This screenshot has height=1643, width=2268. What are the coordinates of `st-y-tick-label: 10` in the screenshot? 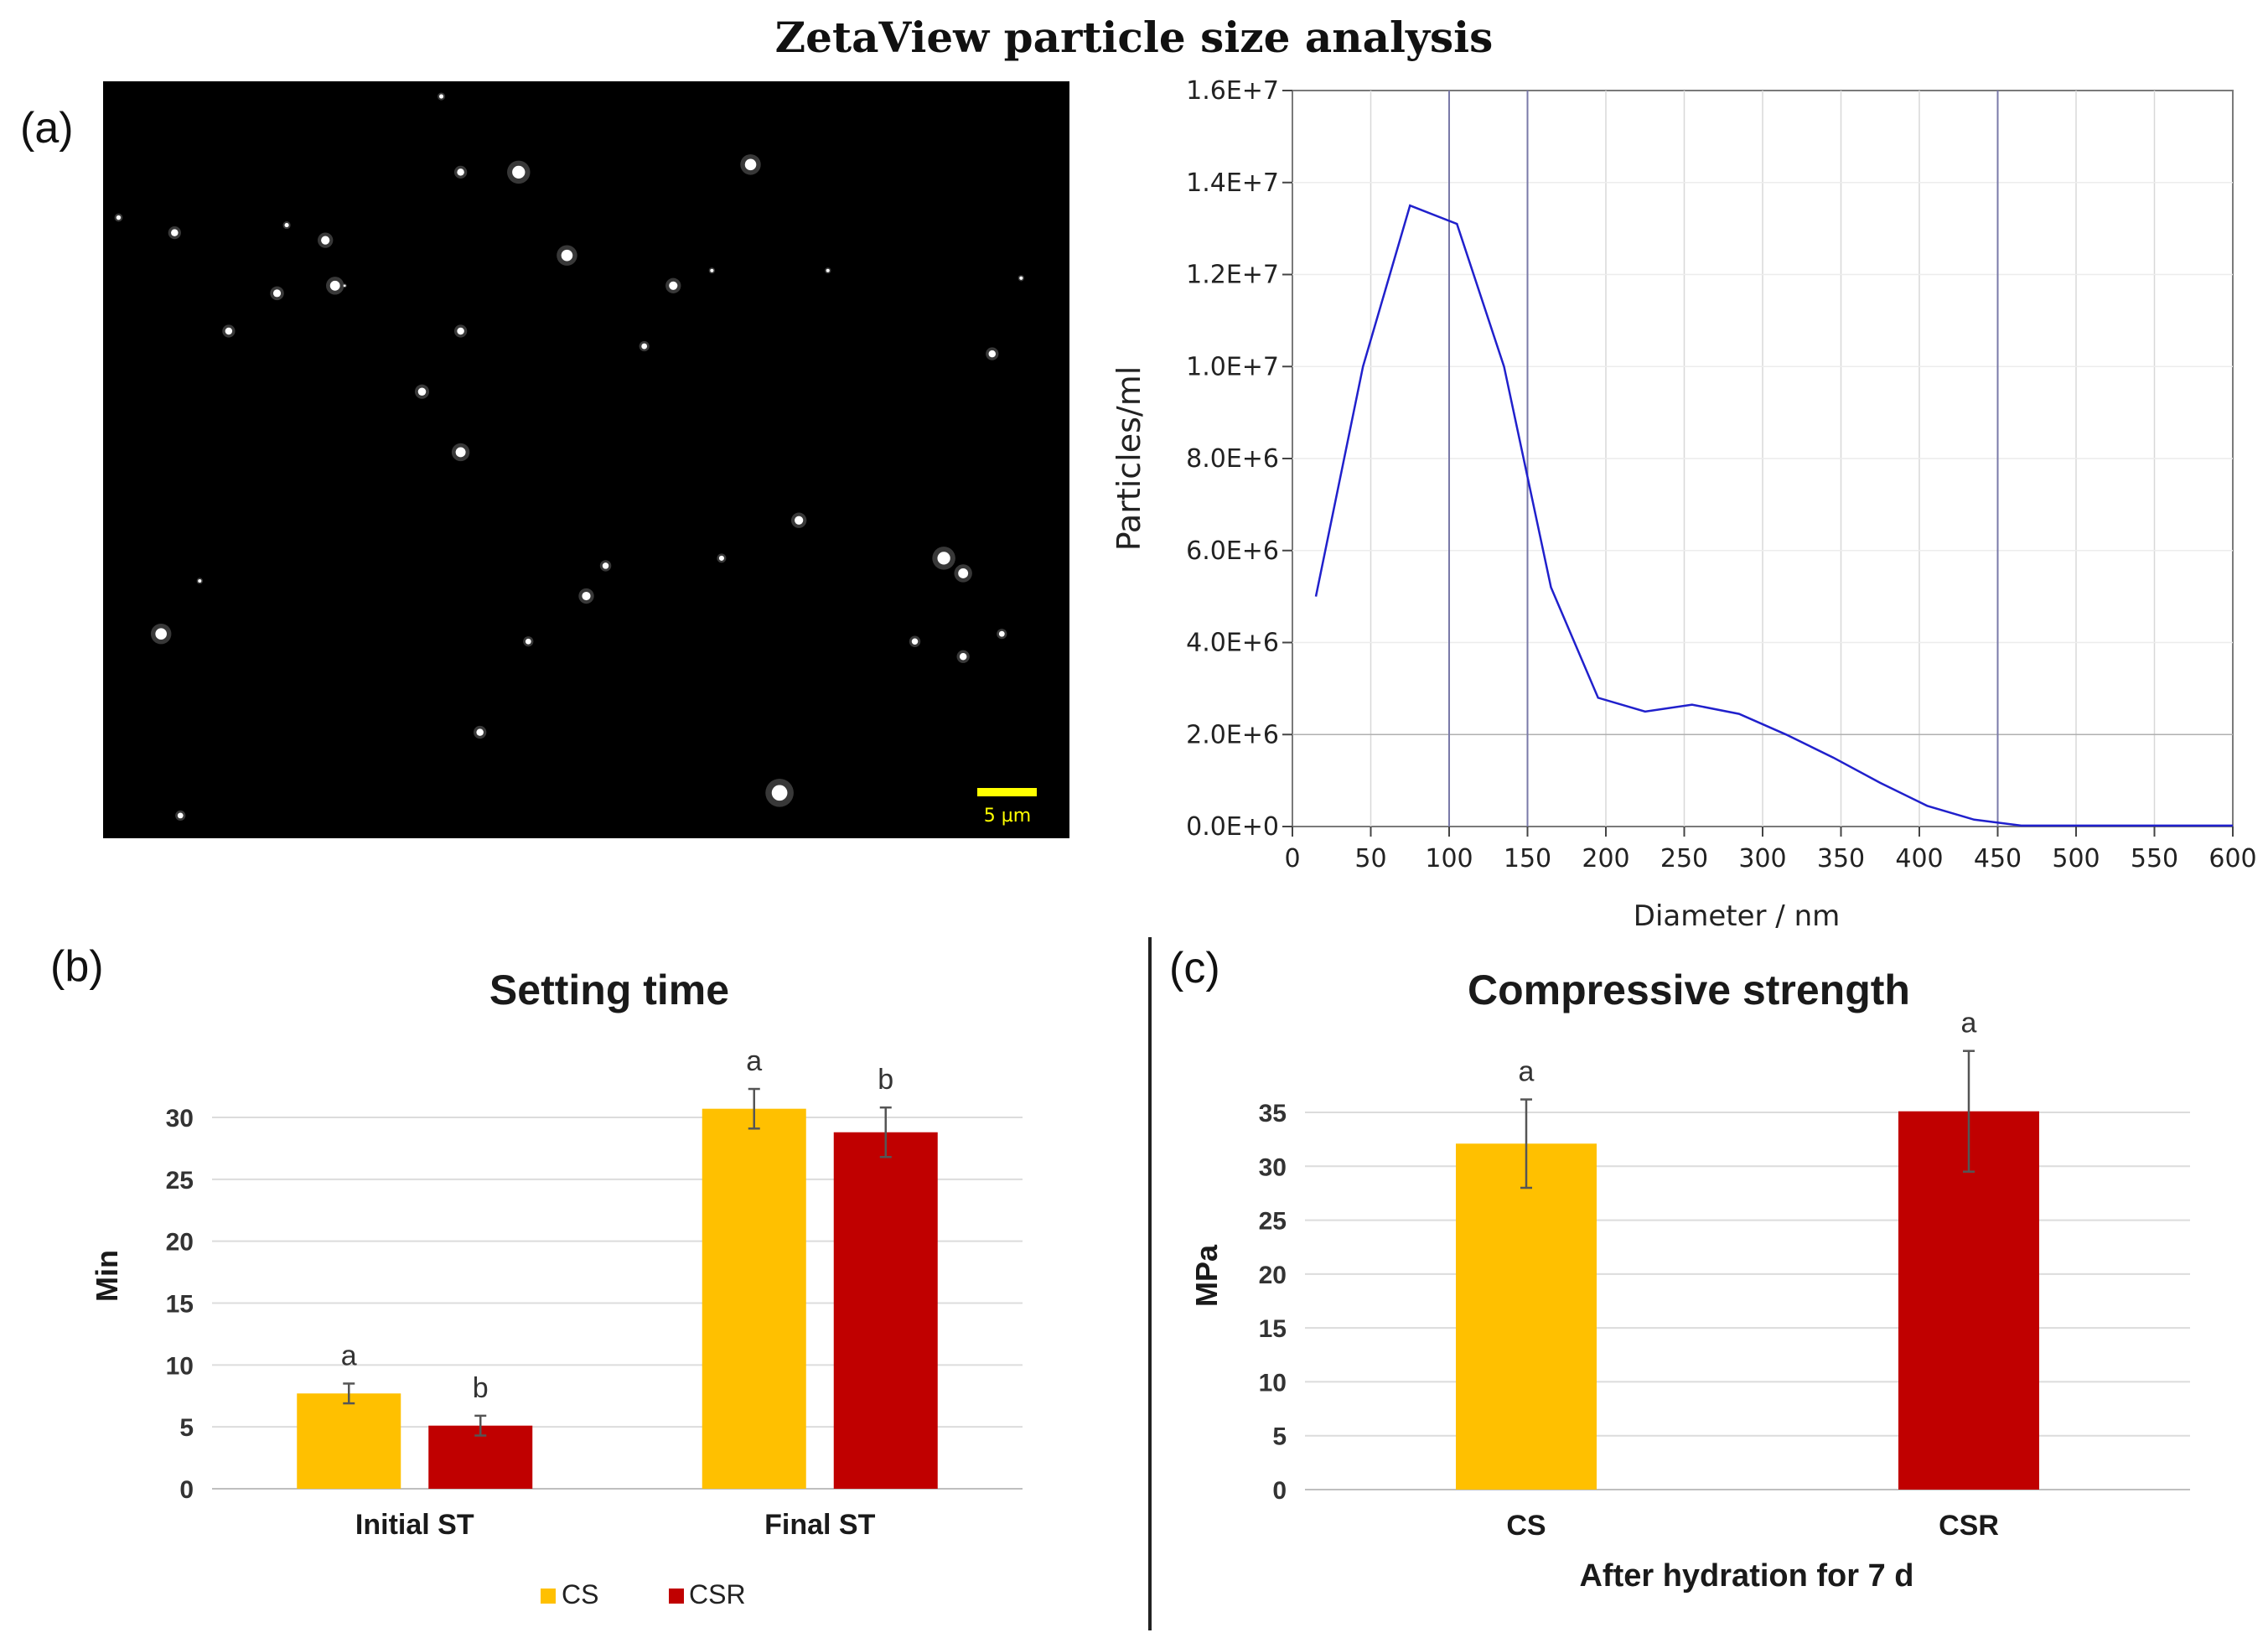 It's located at (180, 1366).